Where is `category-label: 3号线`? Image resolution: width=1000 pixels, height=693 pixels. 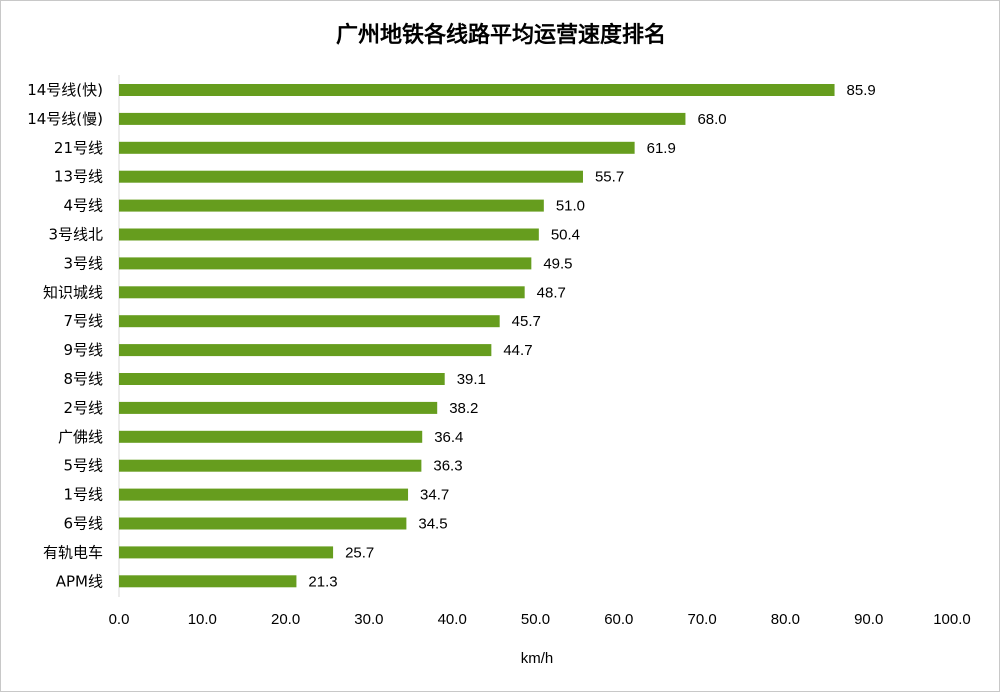
category-label: 3号线 is located at coordinates (83, 263).